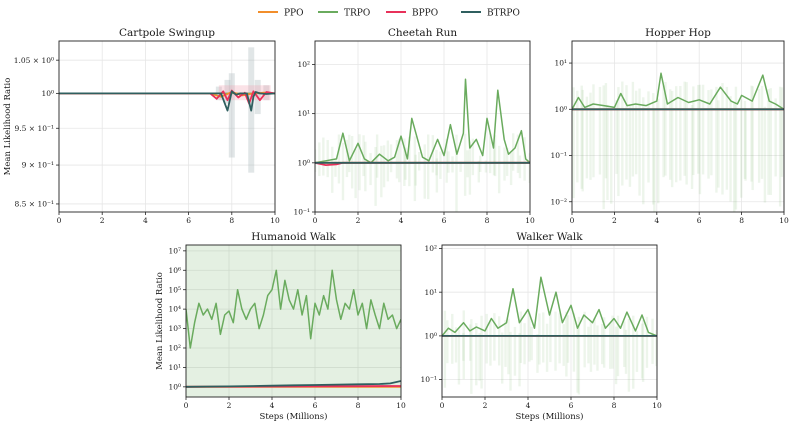 The image size is (793, 445). I want to click on y-tick-label: 10⁵, so click(174, 289).